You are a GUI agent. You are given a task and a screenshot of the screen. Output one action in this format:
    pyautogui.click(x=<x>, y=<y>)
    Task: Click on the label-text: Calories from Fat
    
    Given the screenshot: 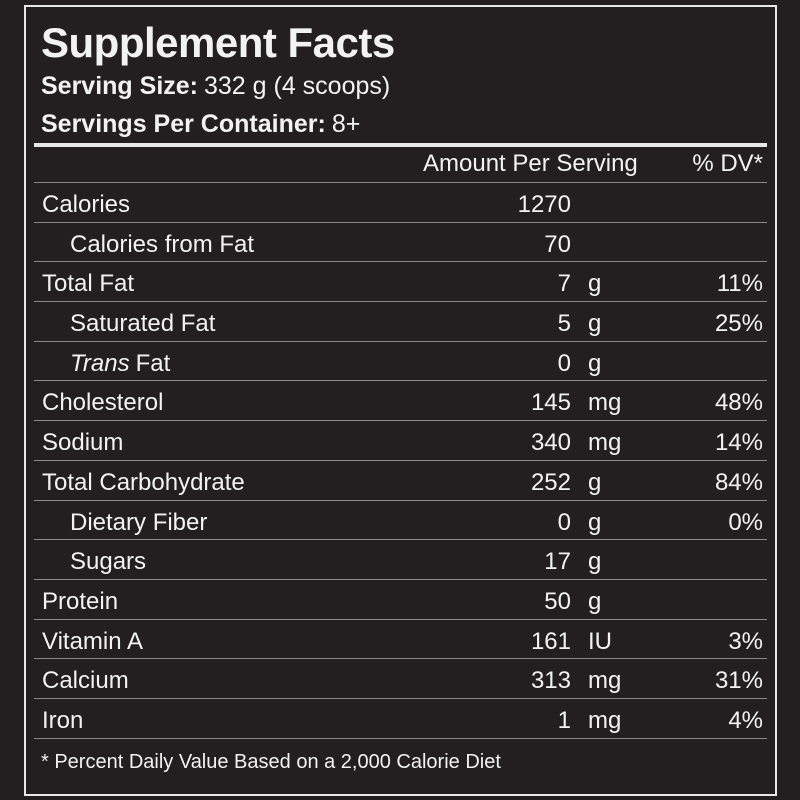 What is the action you would take?
    pyautogui.click(x=162, y=244)
    